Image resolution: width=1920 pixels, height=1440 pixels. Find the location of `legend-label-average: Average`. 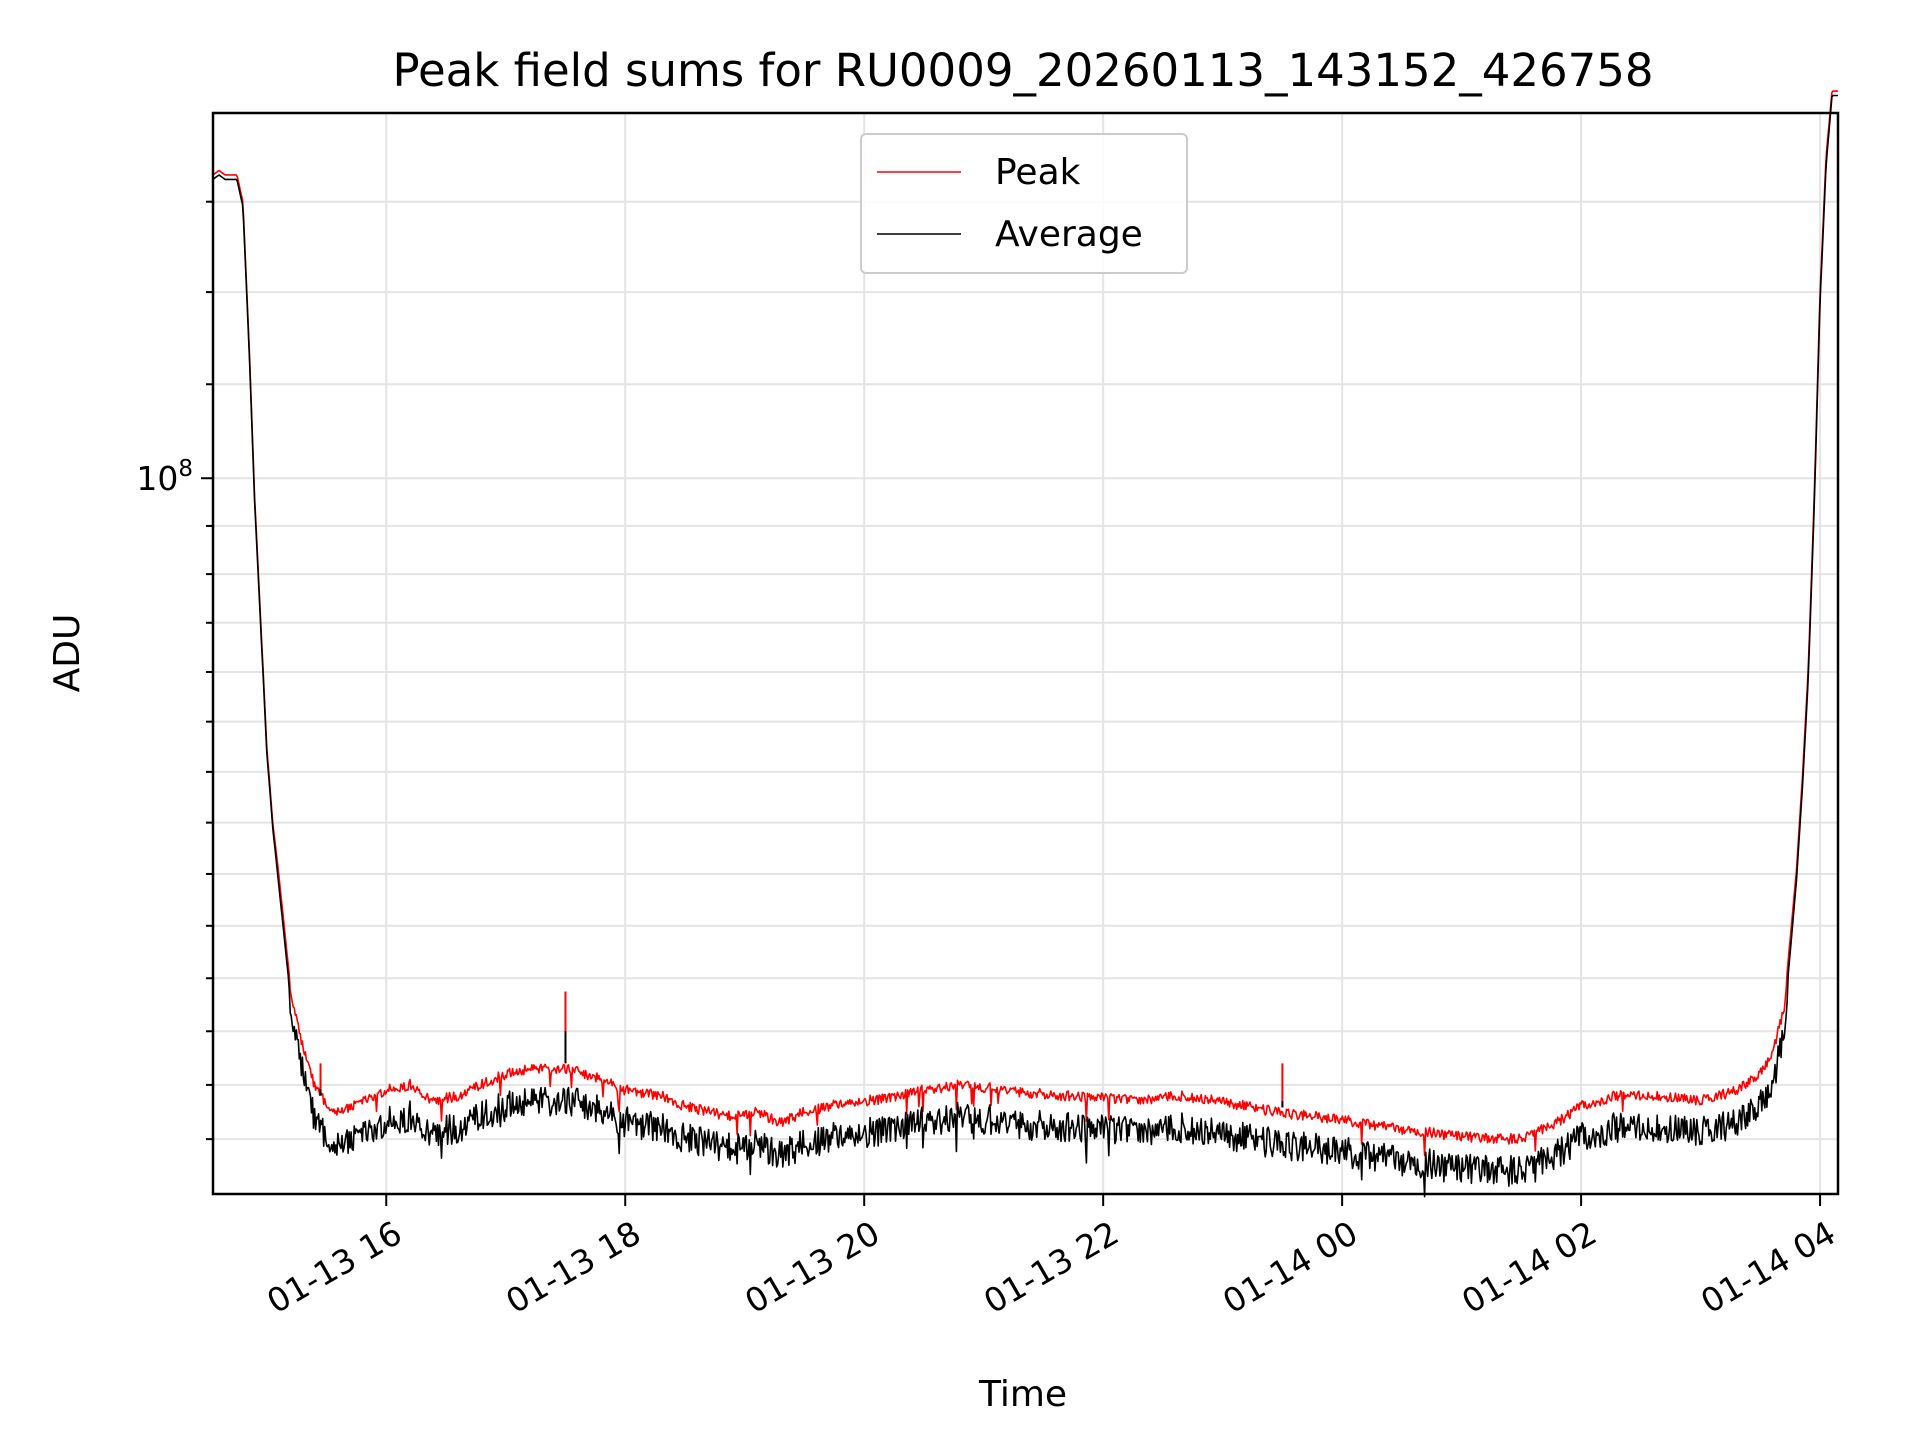

legend-label-average: Average is located at coordinates (1069, 234).